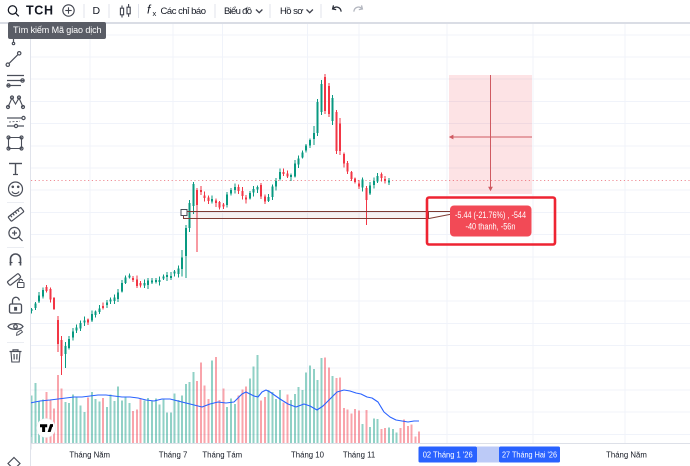 This screenshot has height=466, width=690. I want to click on svg-text: -40 thanh, -56n, so click(491, 227).